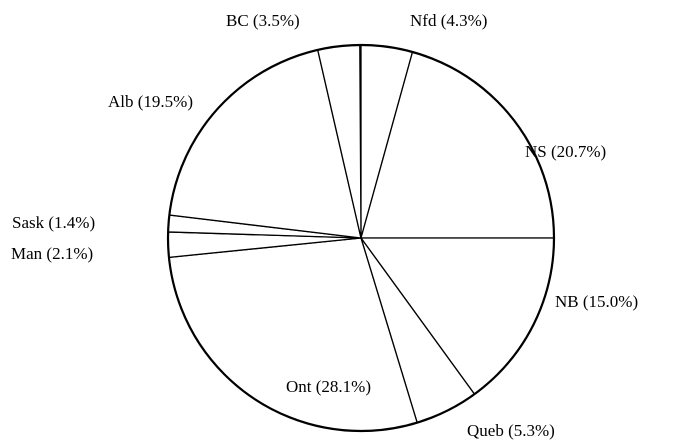 This screenshot has height=443, width=677. What do you see at coordinates (53, 222) in the screenshot?
I see `slice-label: Sask (1.4%)` at bounding box center [53, 222].